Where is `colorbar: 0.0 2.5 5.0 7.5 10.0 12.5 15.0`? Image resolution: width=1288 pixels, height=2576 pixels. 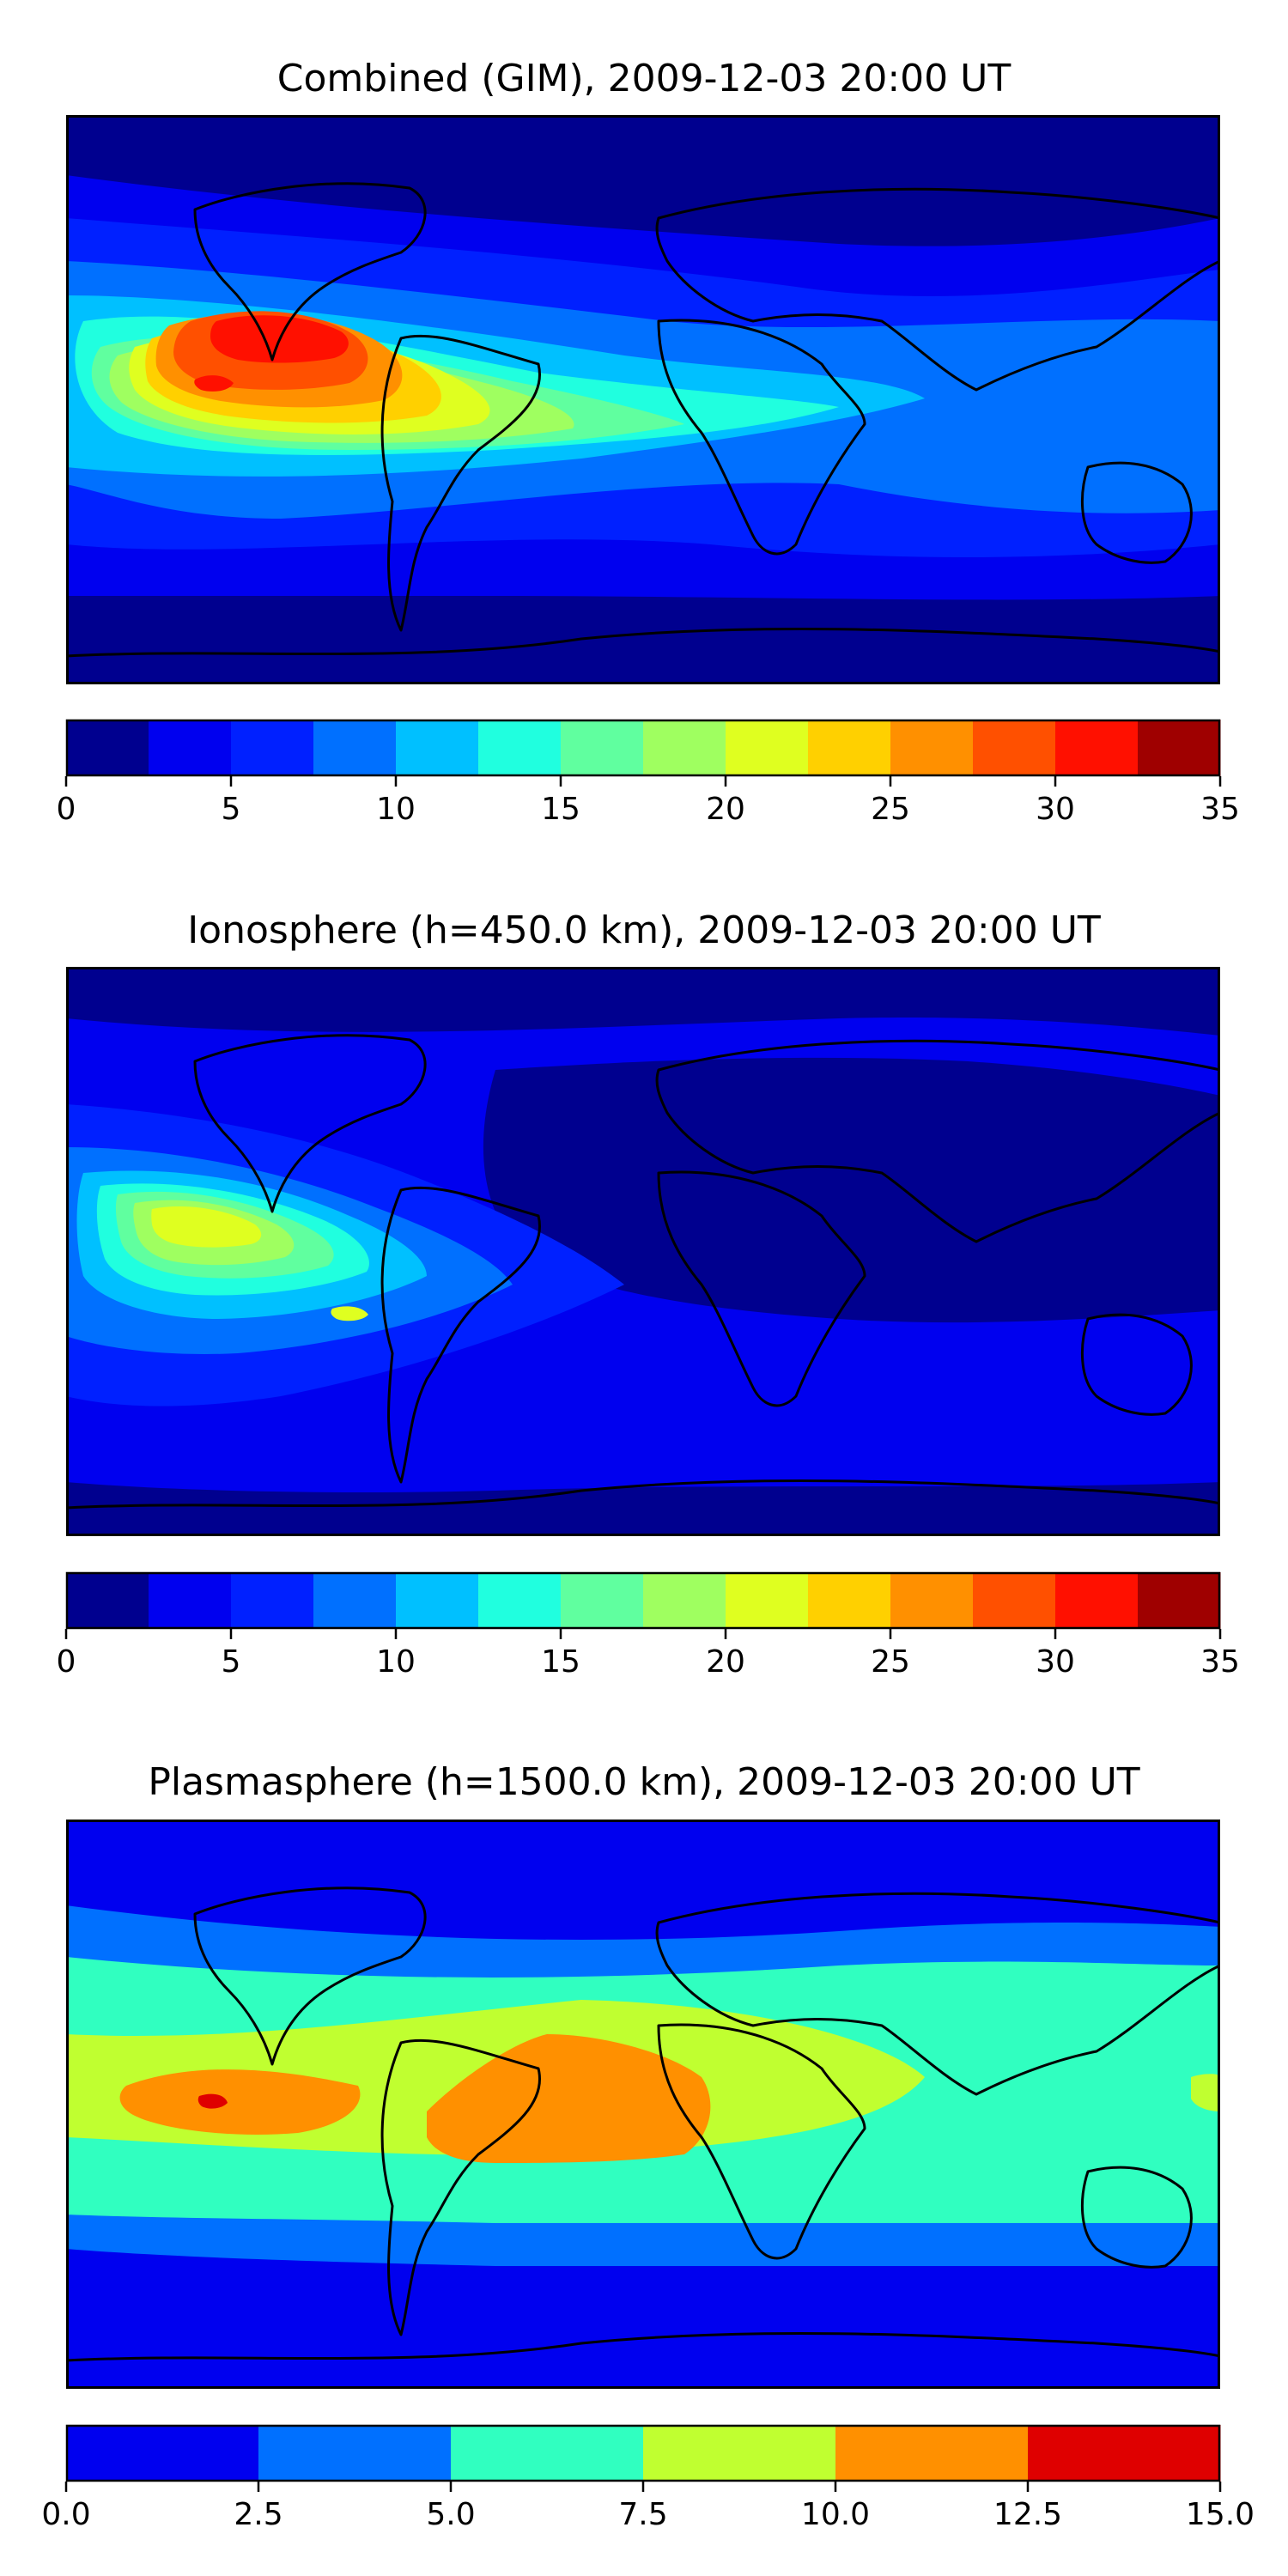 colorbar: 0.0 2.5 5.0 7.5 10.0 12.5 15.0 is located at coordinates (648, 2478).